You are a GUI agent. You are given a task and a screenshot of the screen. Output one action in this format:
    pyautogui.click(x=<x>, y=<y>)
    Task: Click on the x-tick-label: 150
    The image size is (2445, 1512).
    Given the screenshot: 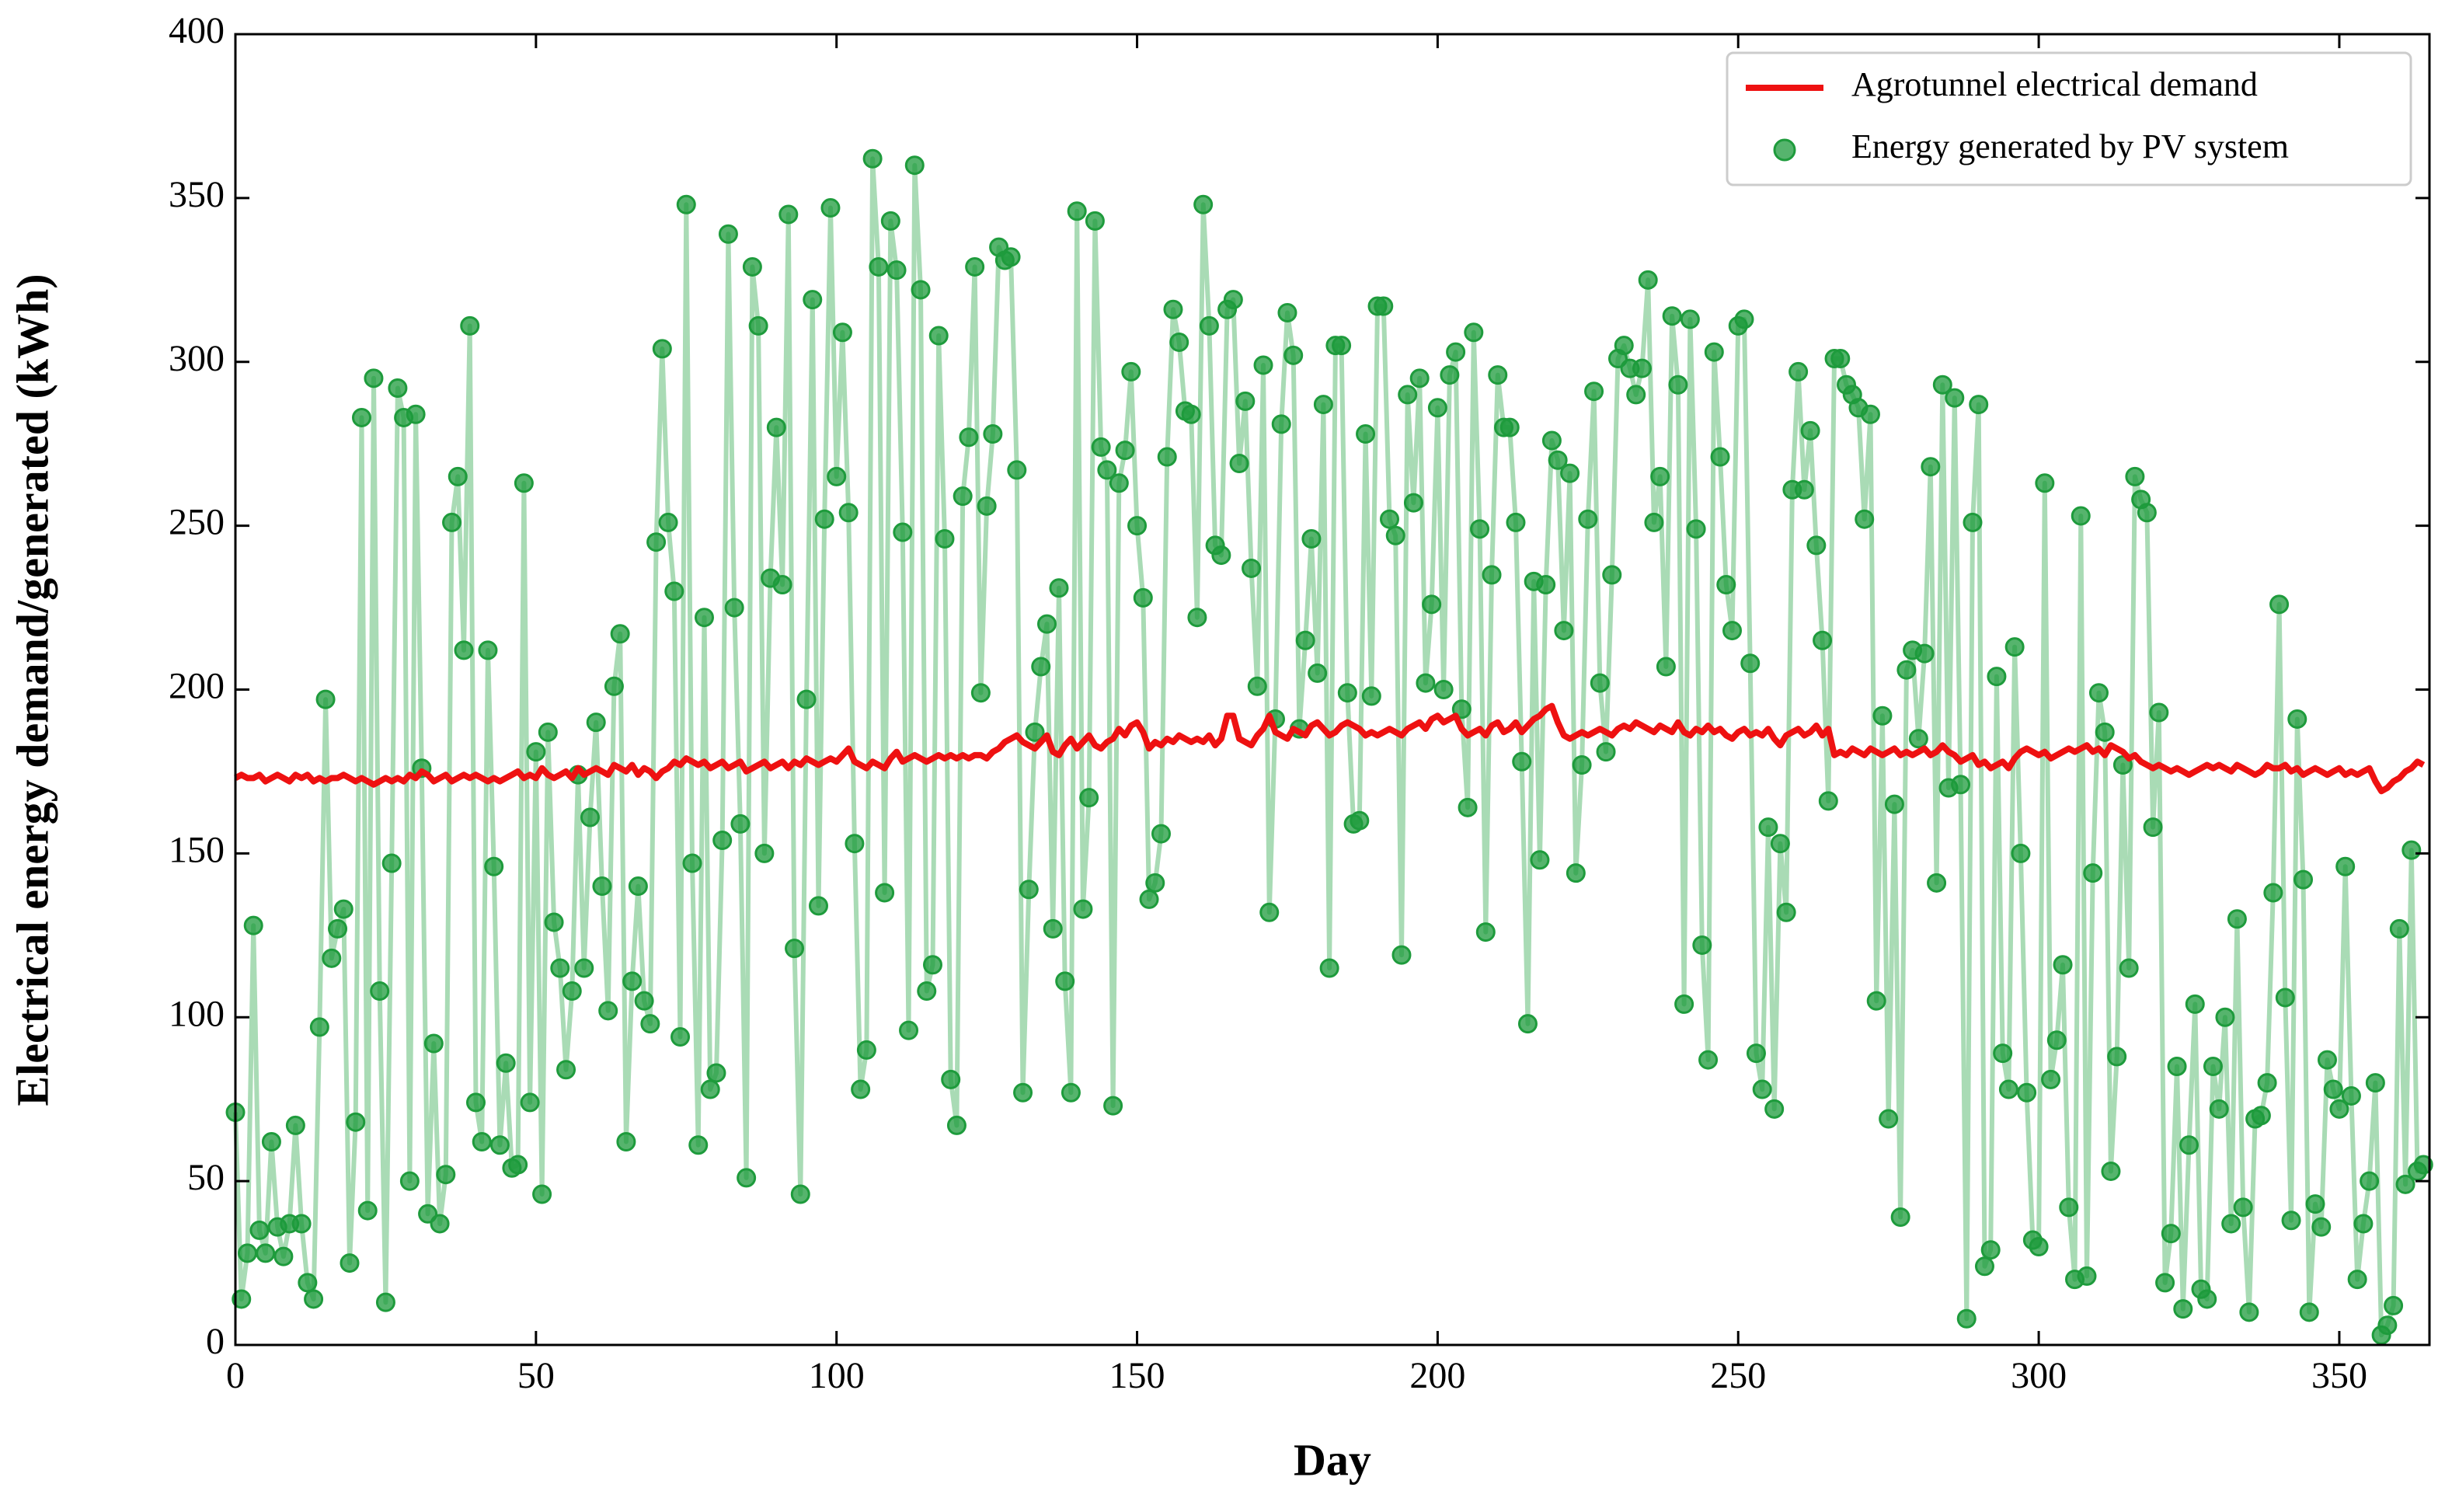 What is the action you would take?
    pyautogui.click(x=1137, y=1375)
    